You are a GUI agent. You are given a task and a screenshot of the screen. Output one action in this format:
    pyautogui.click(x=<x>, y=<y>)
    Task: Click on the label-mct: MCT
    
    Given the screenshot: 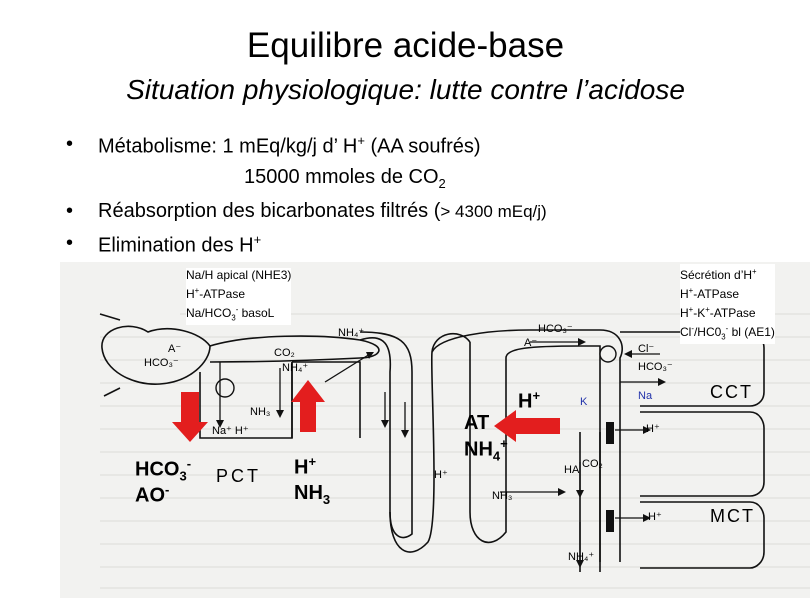 What is the action you would take?
    pyautogui.click(x=732, y=516)
    